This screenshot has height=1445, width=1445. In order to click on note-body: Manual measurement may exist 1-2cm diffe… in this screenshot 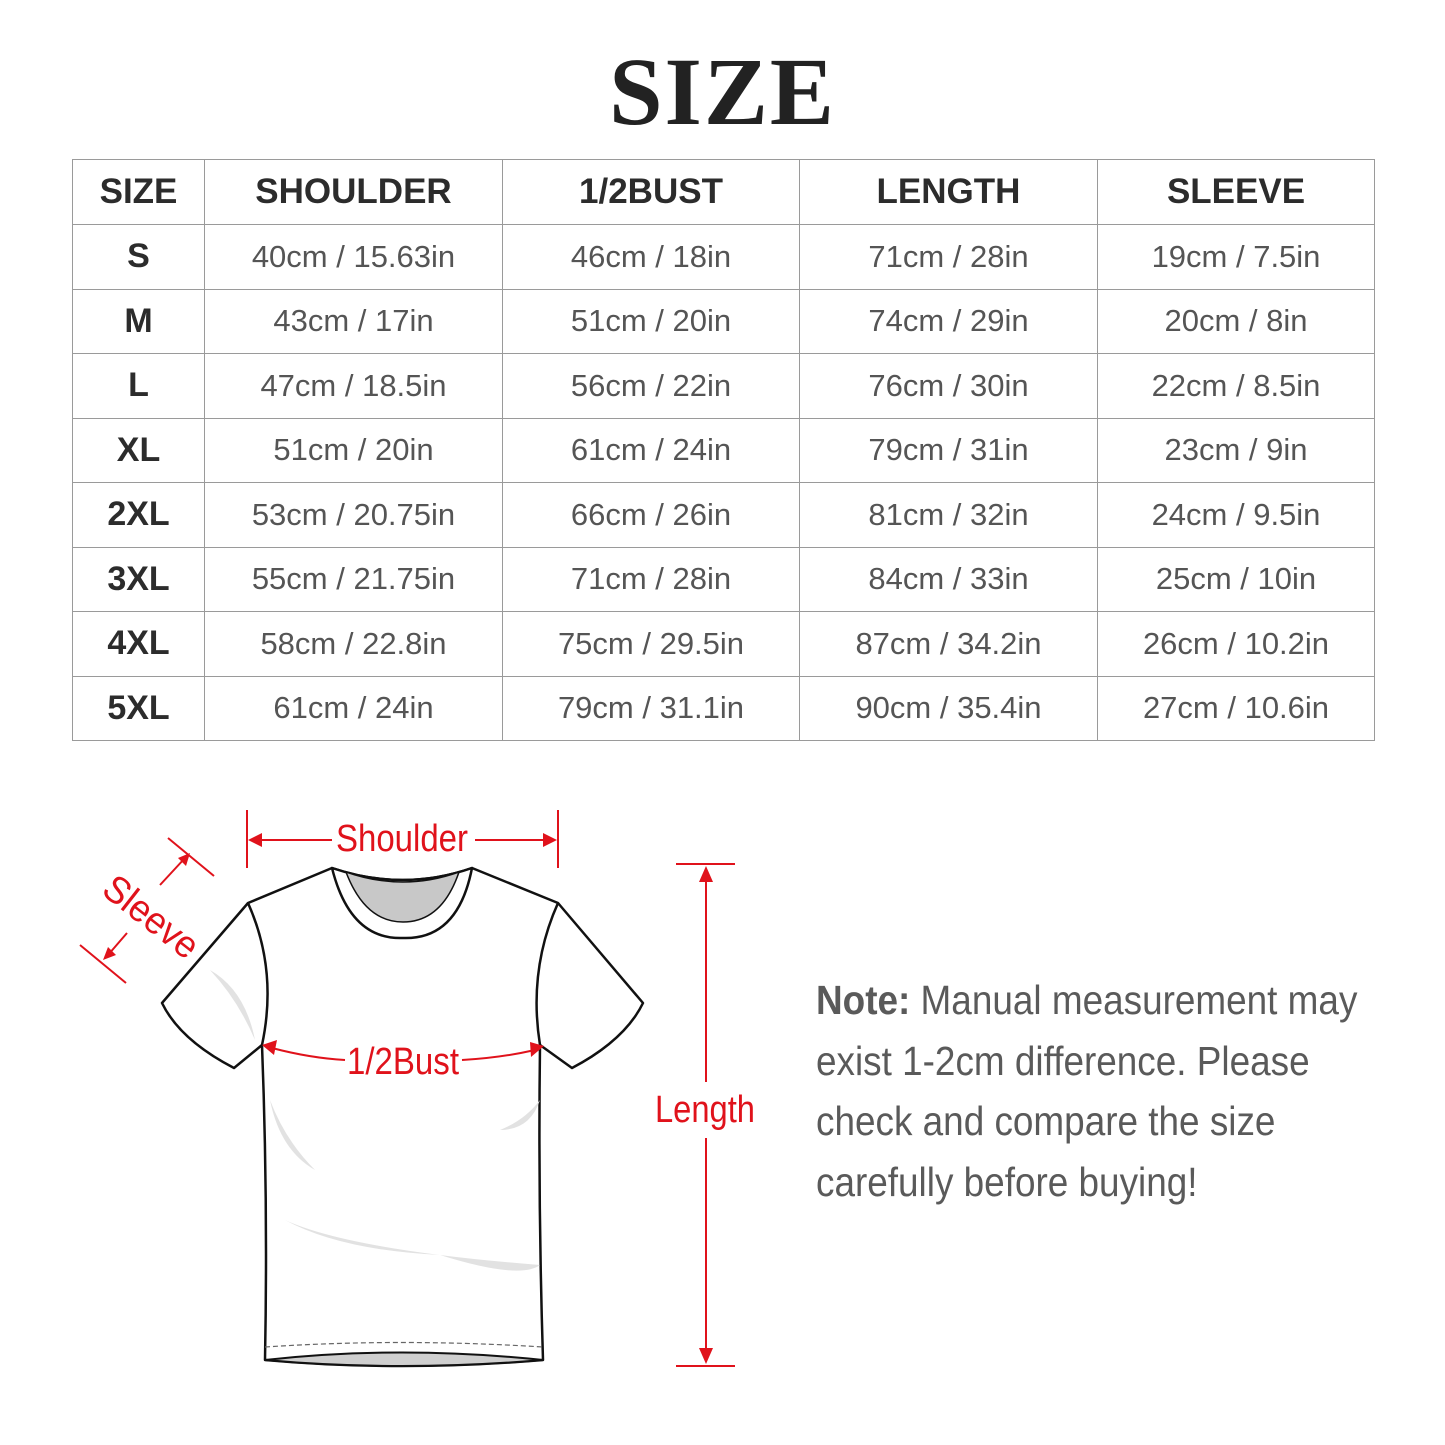, I will do `click(1087, 1091)`.